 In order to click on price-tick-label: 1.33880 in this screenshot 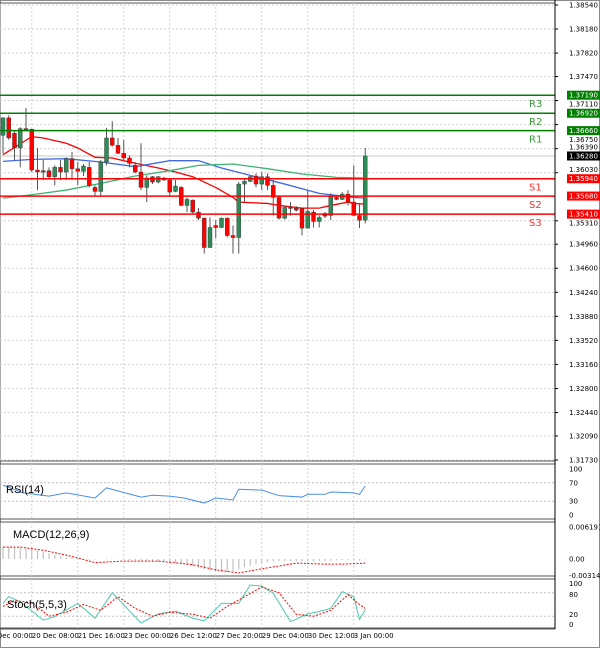, I will do `click(583, 317)`.